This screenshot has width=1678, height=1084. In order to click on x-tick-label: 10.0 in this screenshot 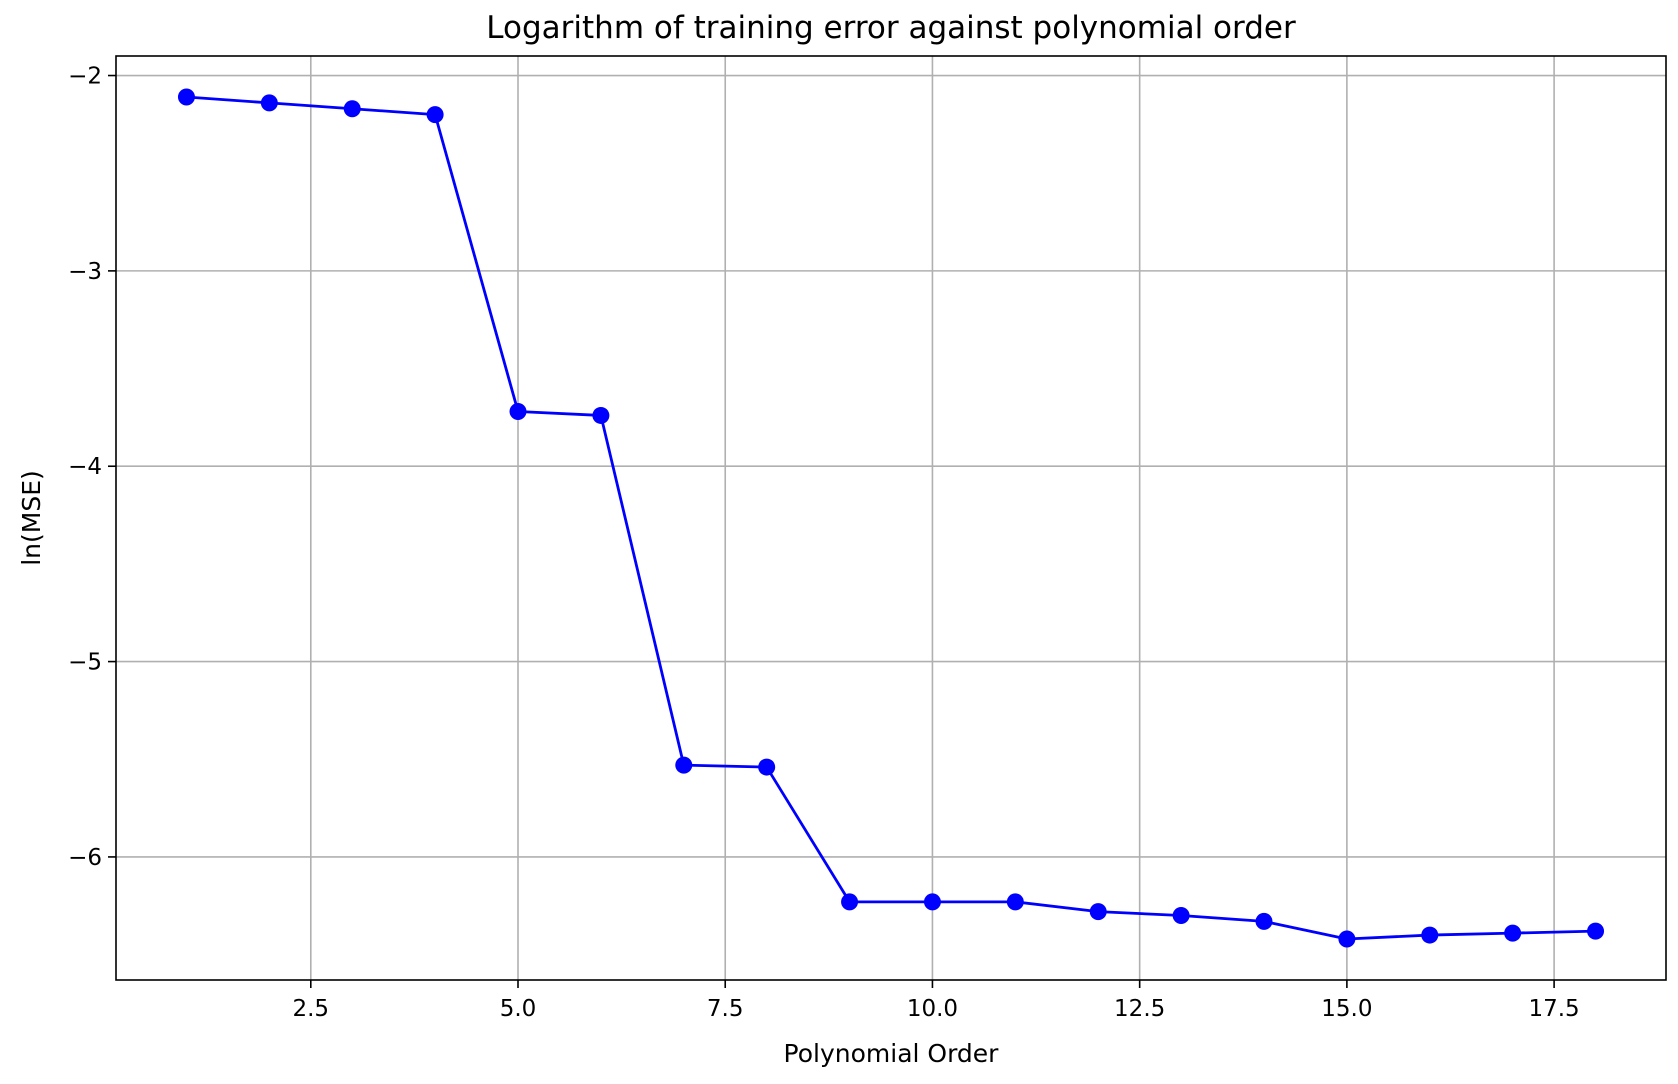, I will do `click(932, 1009)`.